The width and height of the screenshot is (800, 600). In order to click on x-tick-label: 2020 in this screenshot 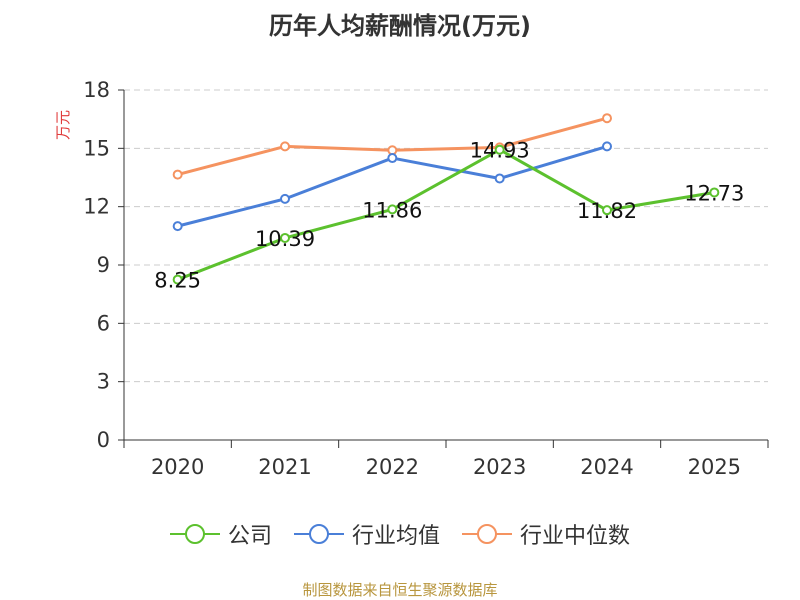, I will do `click(177, 467)`.